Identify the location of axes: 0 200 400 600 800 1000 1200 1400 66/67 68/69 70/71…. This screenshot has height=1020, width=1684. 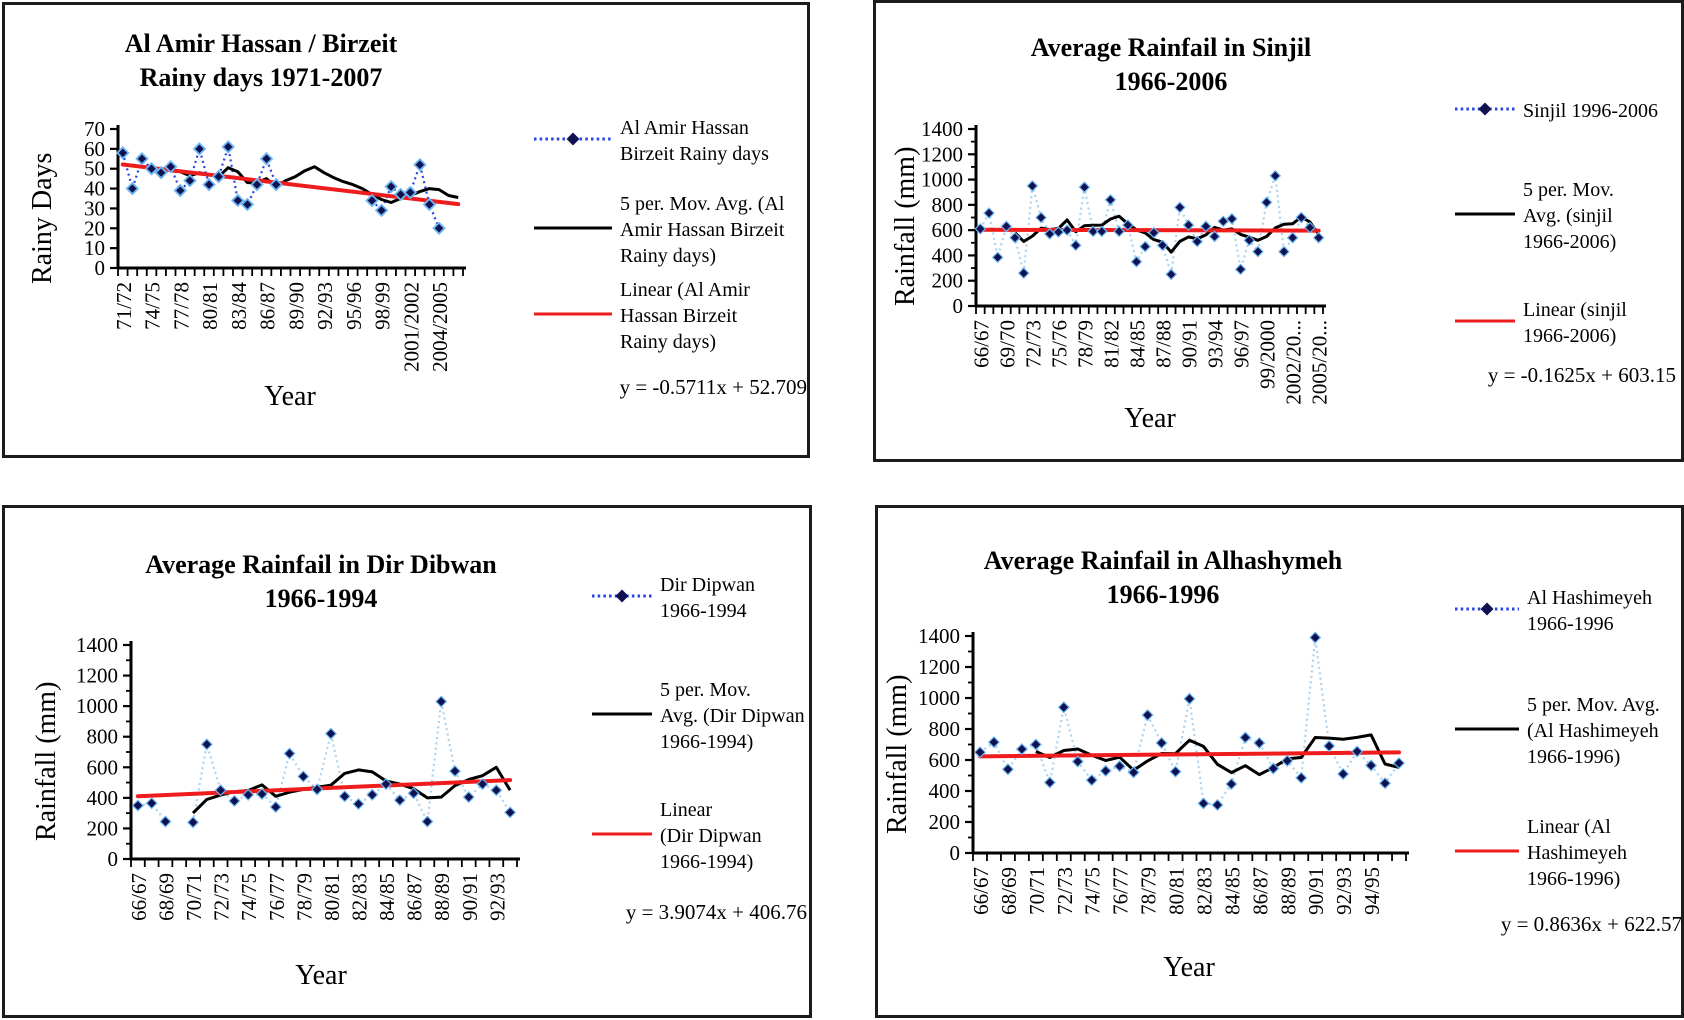
(1163, 769).